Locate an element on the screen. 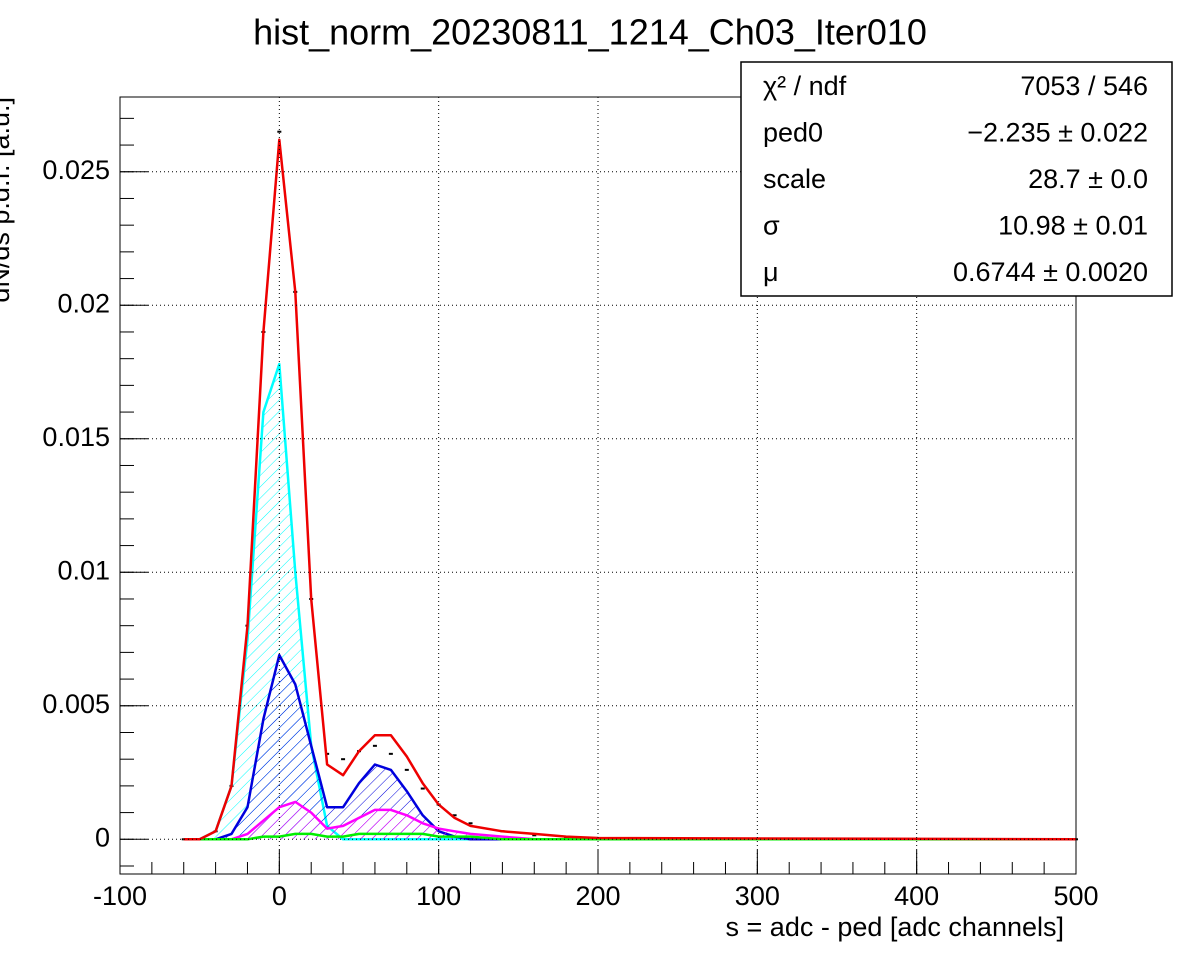 Image resolution: width=1196 pixels, height=972 pixels. x-tick-label: 400 is located at coordinates (916, 896).